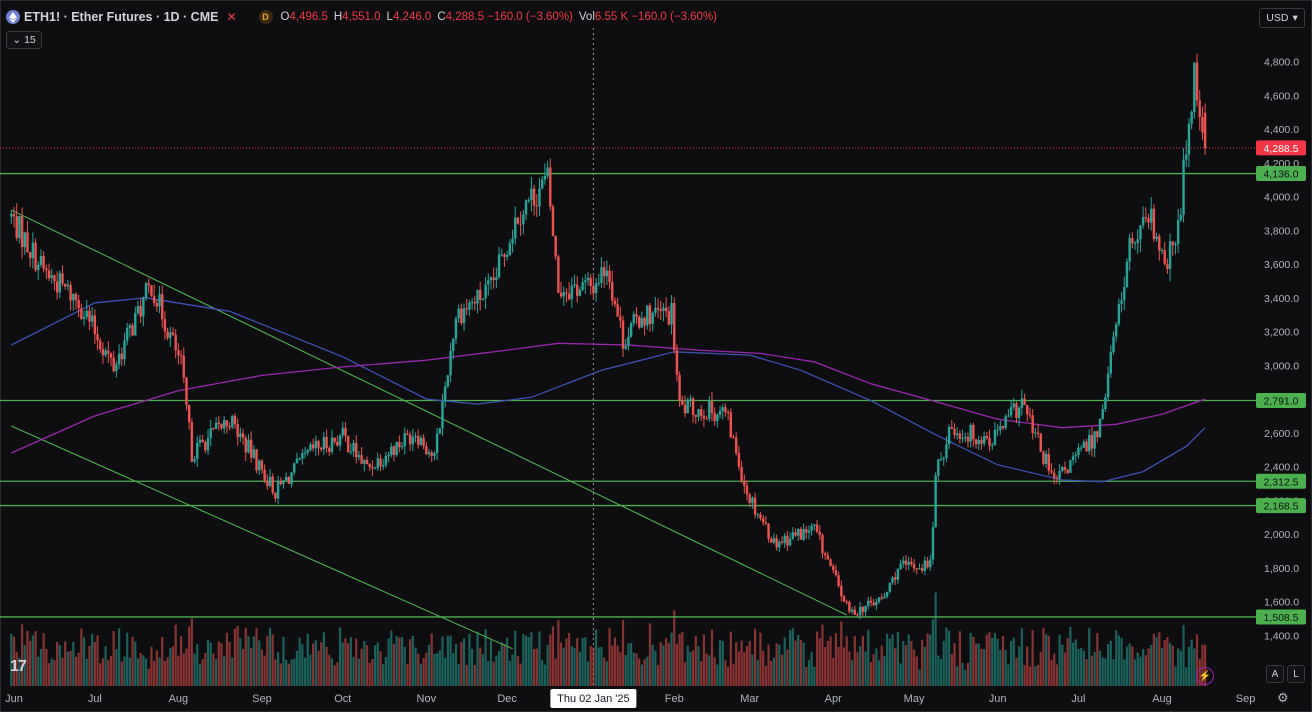 The image size is (1312, 712). Describe the element at coordinates (1282, 18) in the screenshot. I see `currency-select: USD ▾` at that location.